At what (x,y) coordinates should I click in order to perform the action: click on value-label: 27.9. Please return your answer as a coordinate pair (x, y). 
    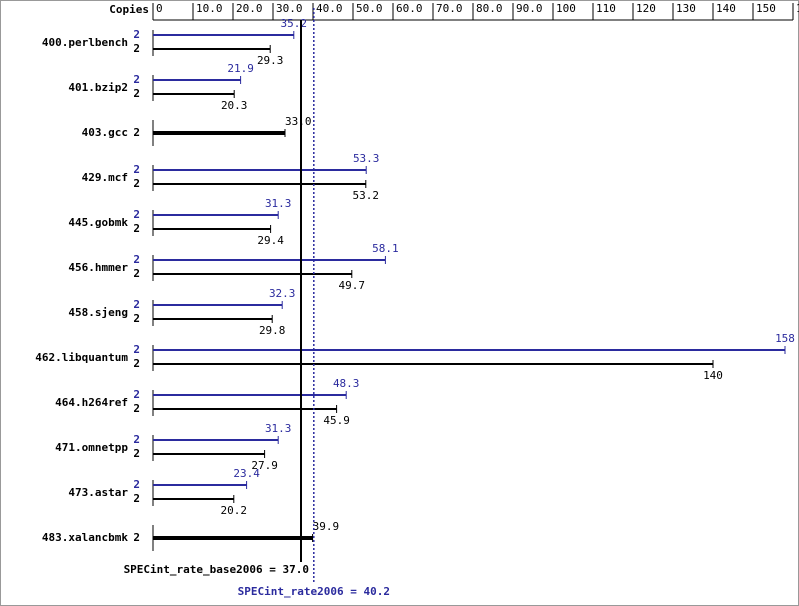
    Looking at the image, I should click on (264, 465).